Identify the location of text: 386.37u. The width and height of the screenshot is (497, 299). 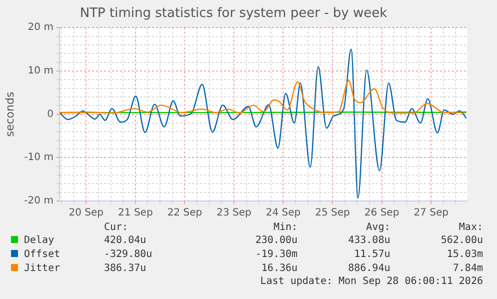
(125, 269).